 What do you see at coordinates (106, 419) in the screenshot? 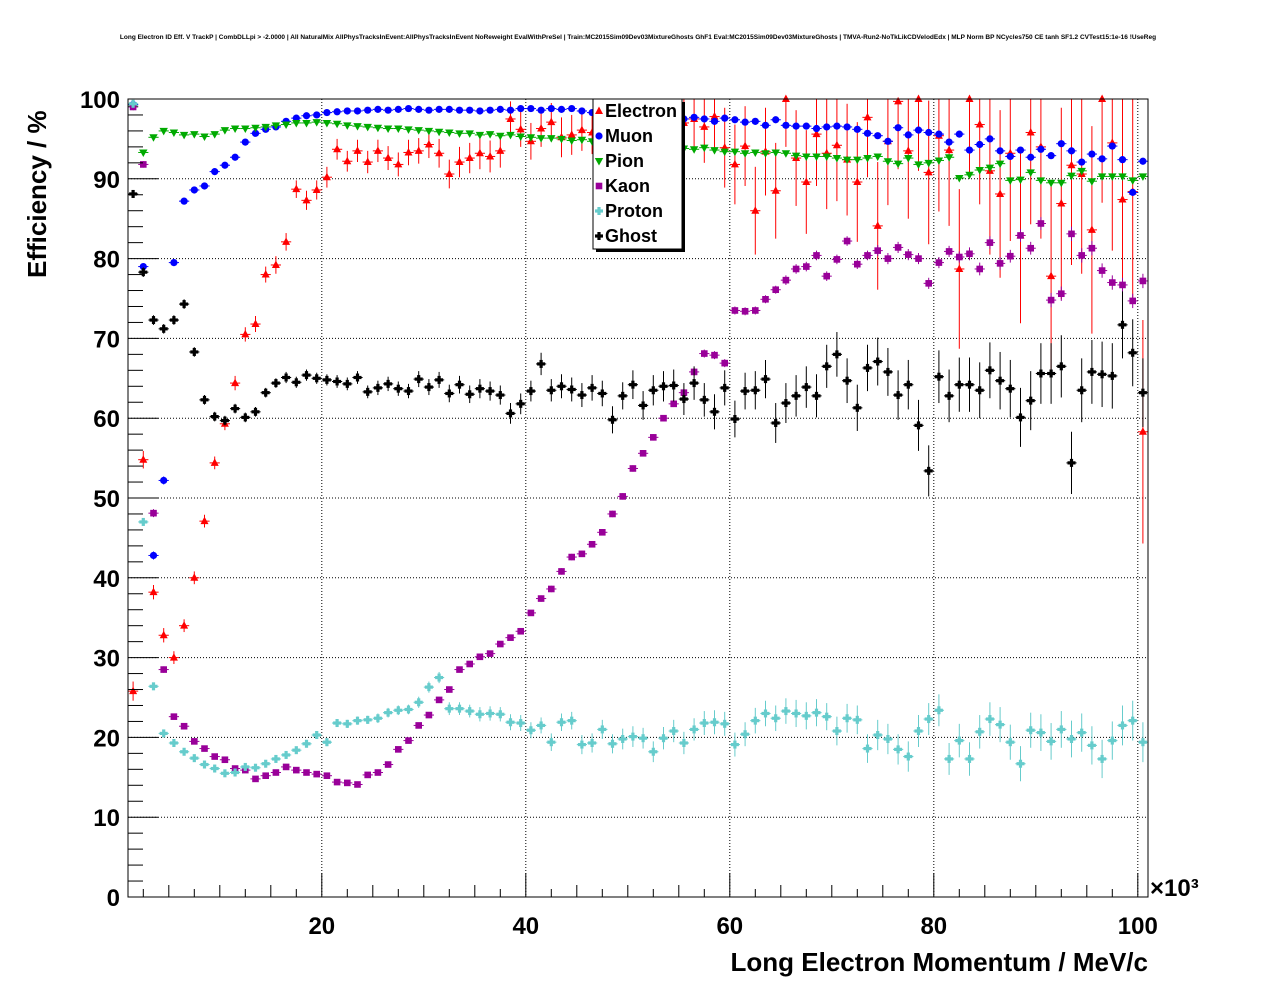
I see `y-tick-label: 60` at bounding box center [106, 419].